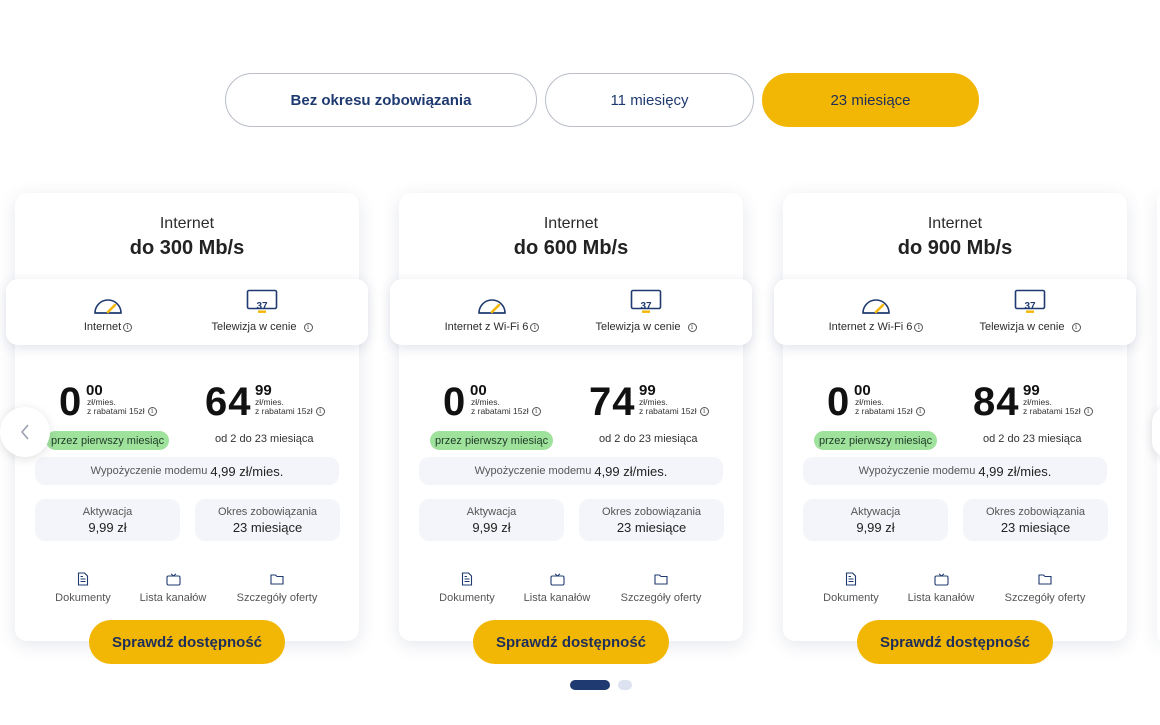  What do you see at coordinates (661, 598) in the screenshot?
I see `link-label: Szczegóły oferty` at bounding box center [661, 598].